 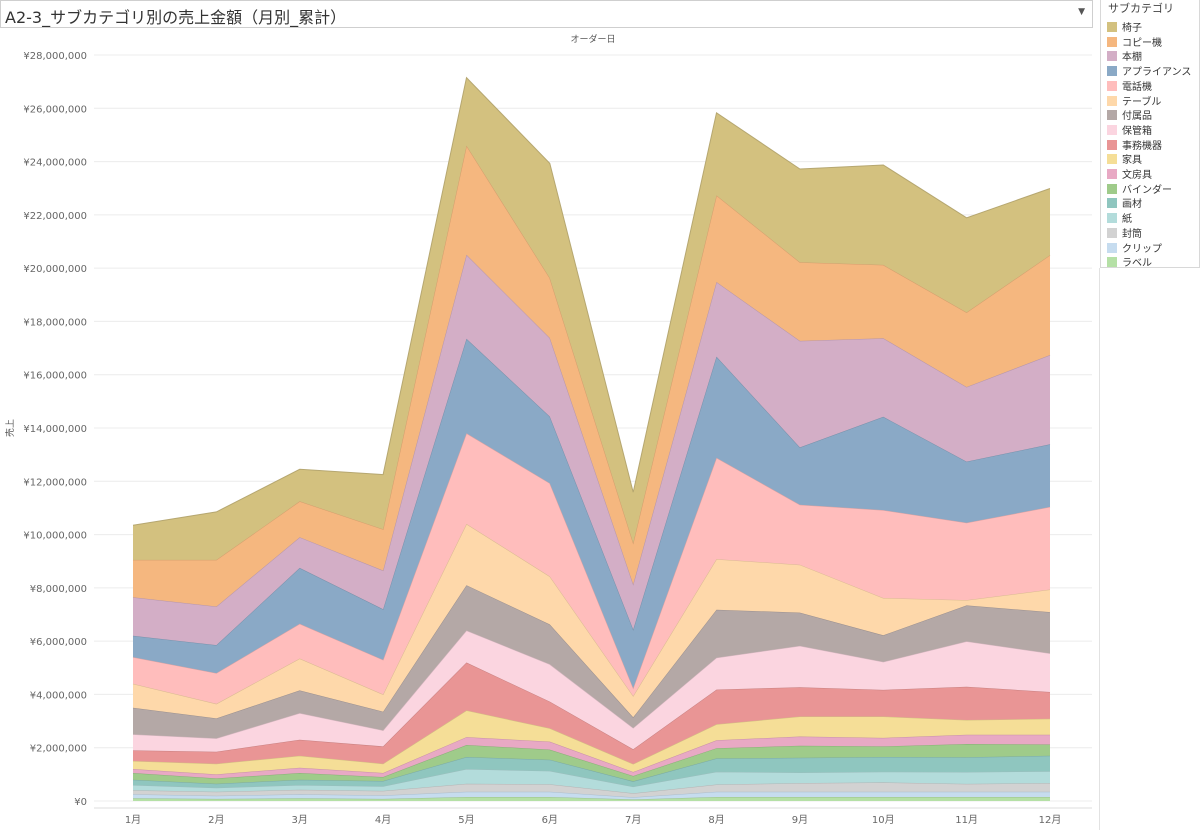 I want to click on legend-label: 画材, so click(x=1132, y=205).